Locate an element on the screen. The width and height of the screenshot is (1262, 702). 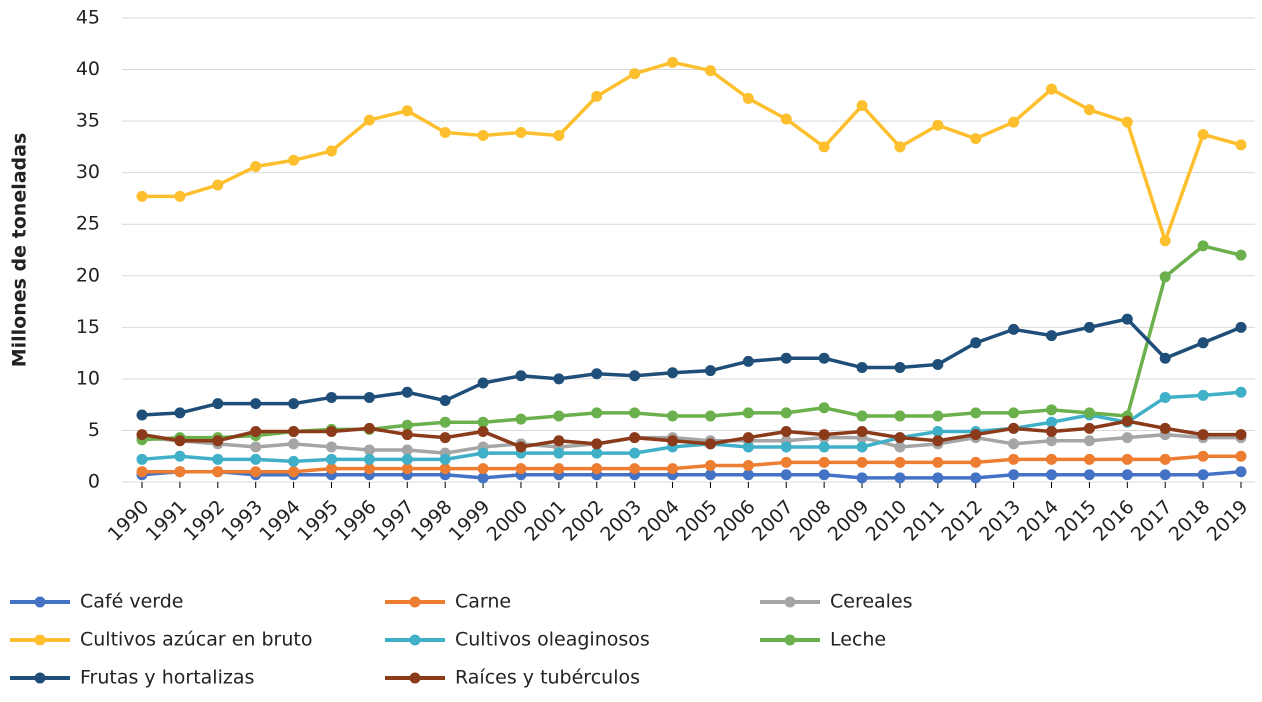
x-tick-label: 2004 is located at coordinates (659, 521).